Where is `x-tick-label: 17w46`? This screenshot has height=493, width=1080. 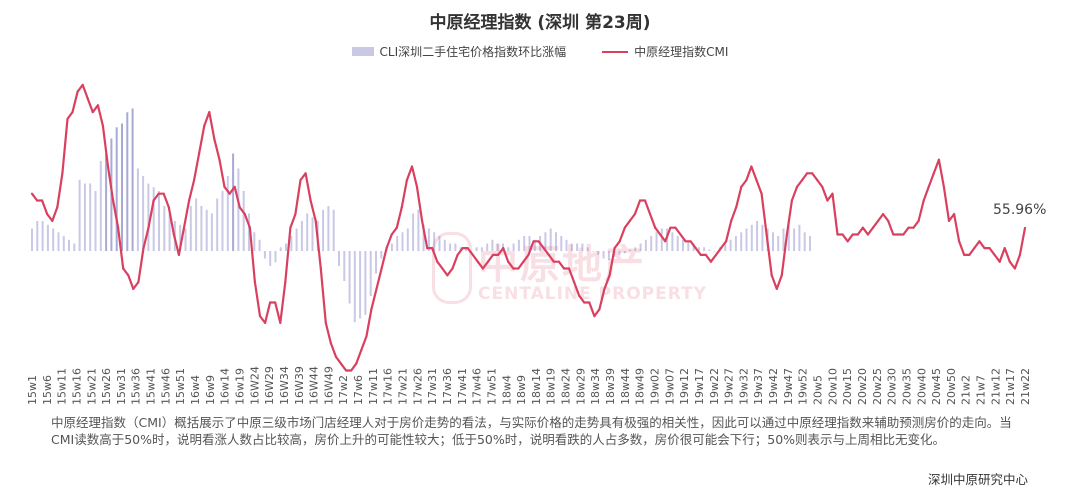
x-tick-label: 17w46 is located at coordinates (477, 386).